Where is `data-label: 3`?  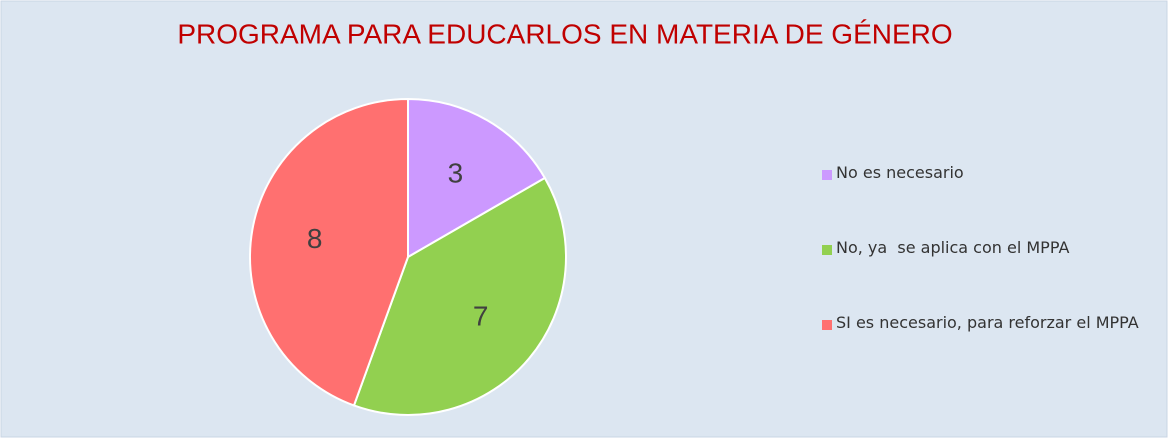 data-label: 3 is located at coordinates (456, 172).